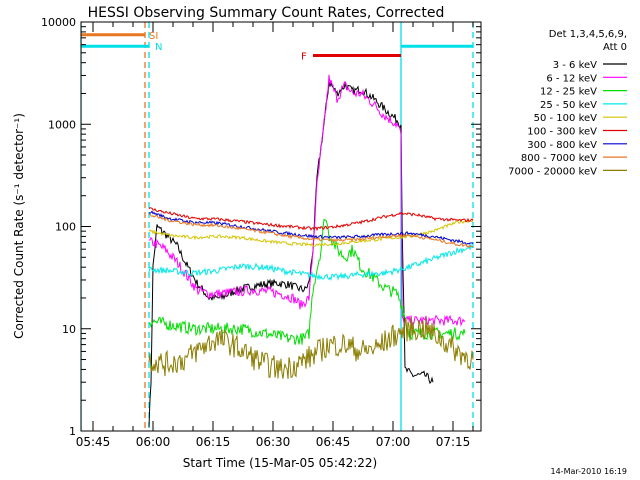 This screenshot has width=640, height=480. What do you see at coordinates (566, 118) in the screenshot?
I see `legend-label-5: 50 - 100 keV` at bounding box center [566, 118].